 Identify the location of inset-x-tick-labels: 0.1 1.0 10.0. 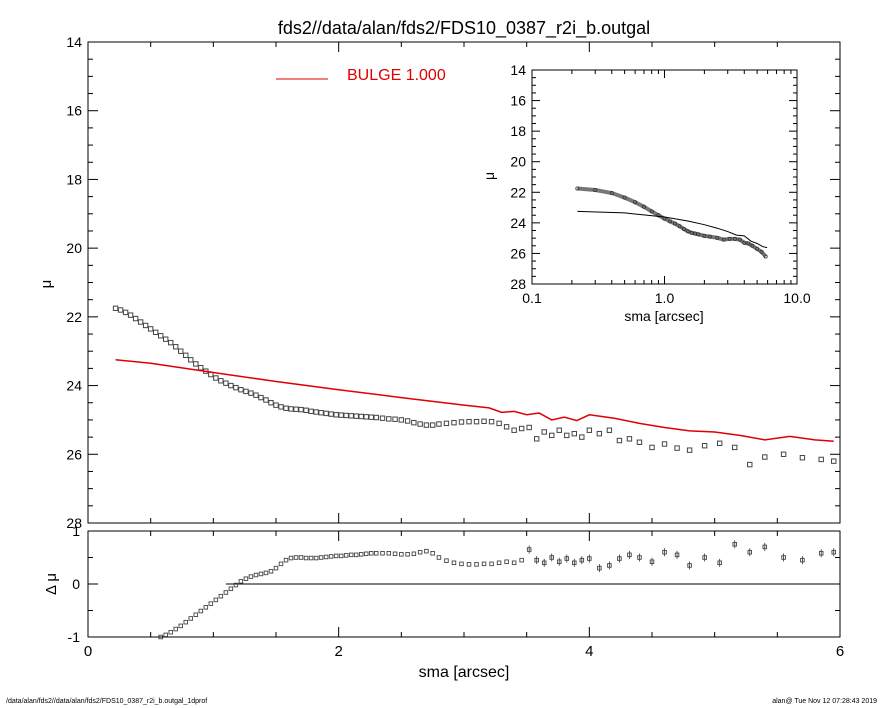
(666, 298).